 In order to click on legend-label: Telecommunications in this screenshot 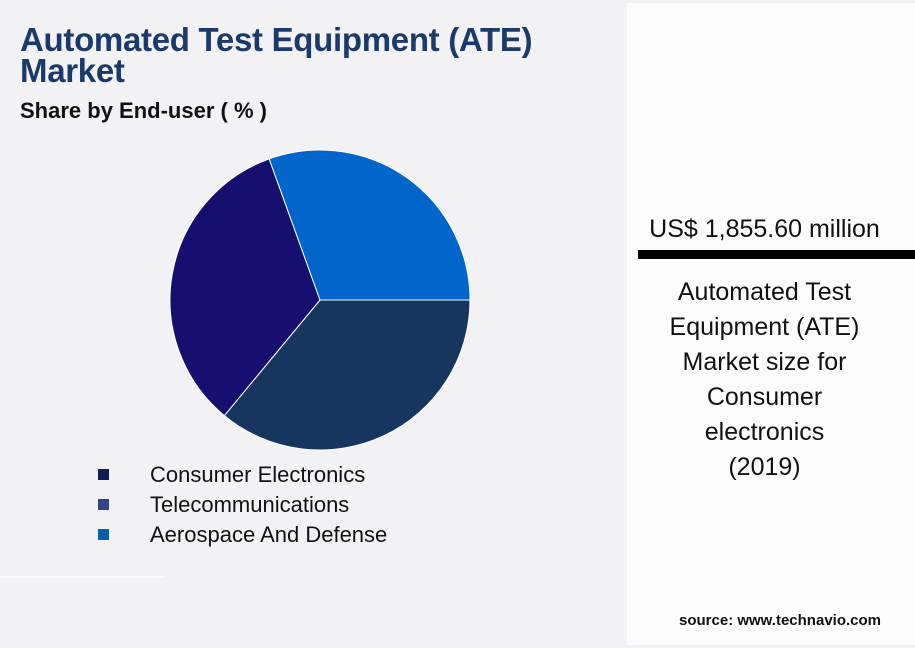, I will do `click(250, 504)`.